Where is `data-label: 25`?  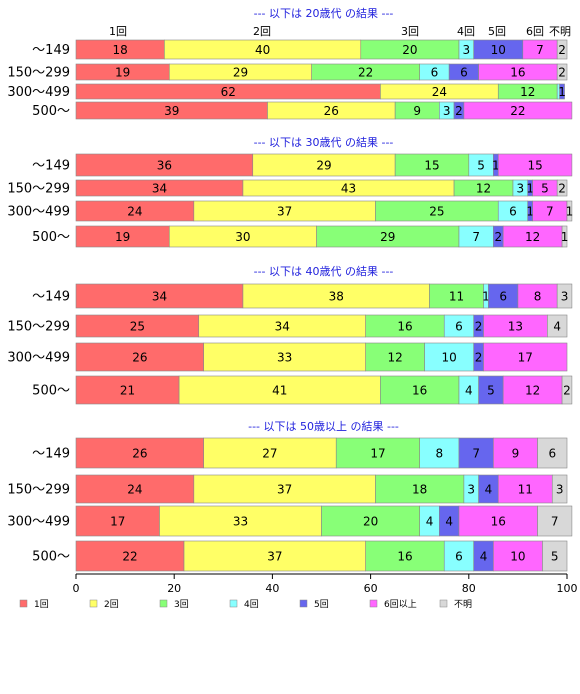 data-label: 25 is located at coordinates (436, 212).